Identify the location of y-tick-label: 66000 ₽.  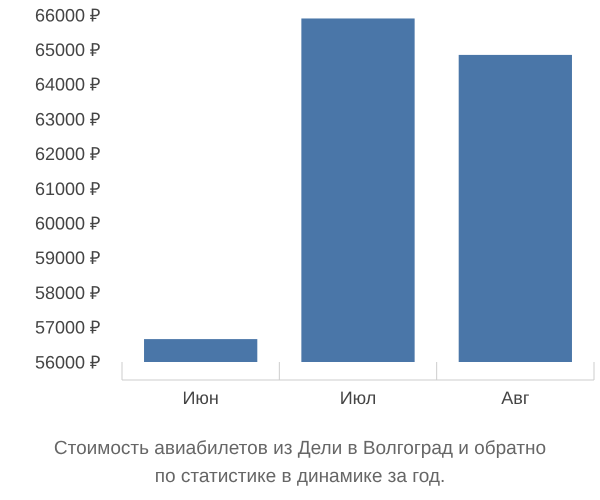
(67, 15).